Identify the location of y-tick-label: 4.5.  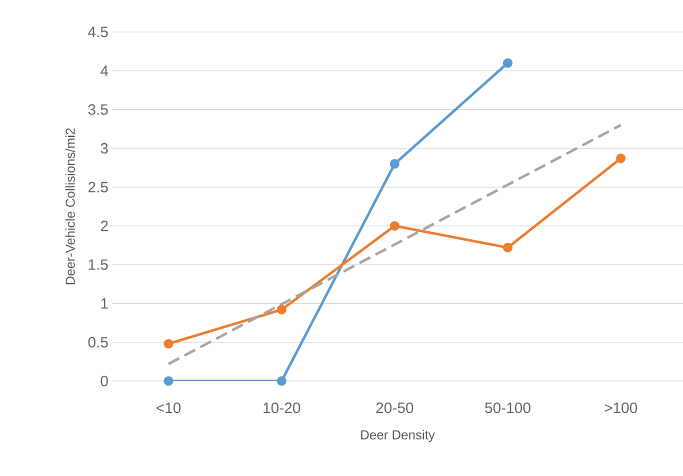
(98, 32).